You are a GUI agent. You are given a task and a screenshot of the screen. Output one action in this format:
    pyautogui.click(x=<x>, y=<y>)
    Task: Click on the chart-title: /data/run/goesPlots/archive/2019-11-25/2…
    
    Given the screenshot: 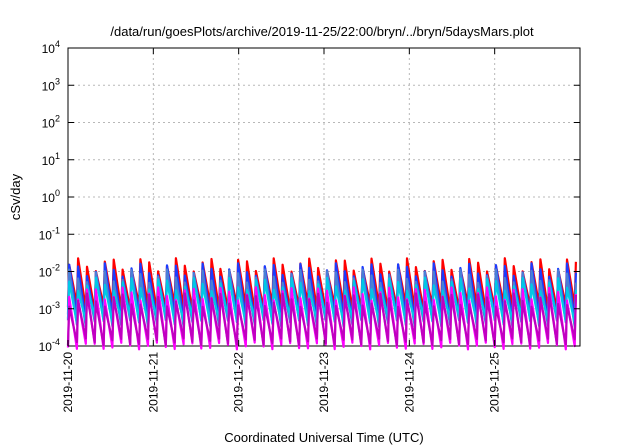 What is the action you would take?
    pyautogui.click(x=322, y=31)
    